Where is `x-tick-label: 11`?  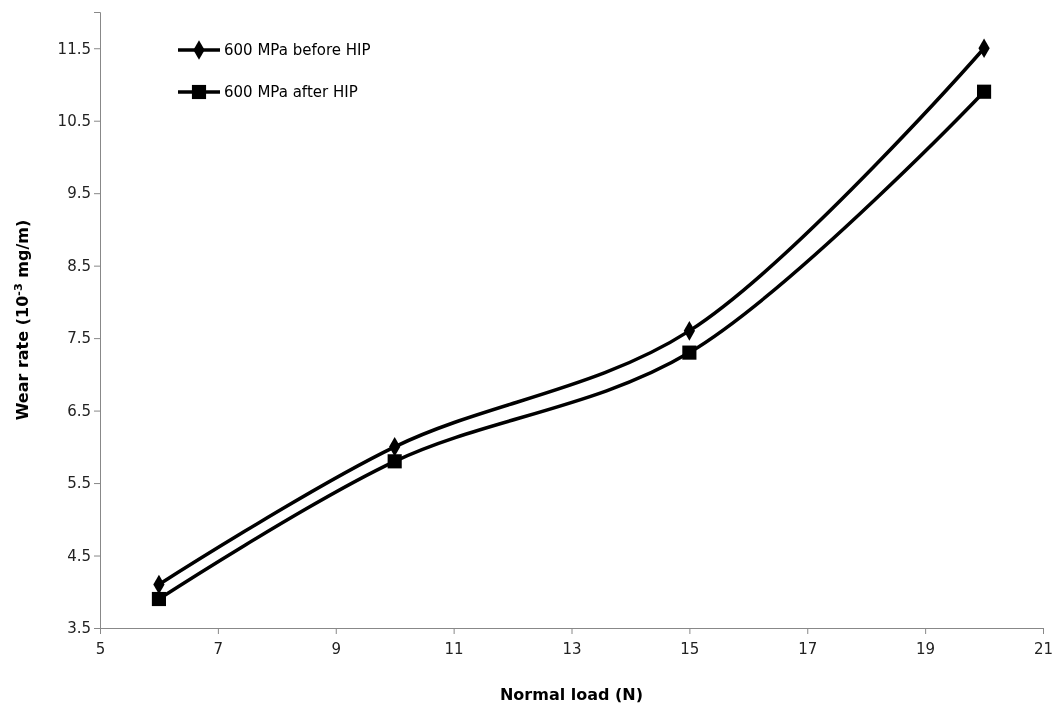 x-tick-label: 11 is located at coordinates (454, 648).